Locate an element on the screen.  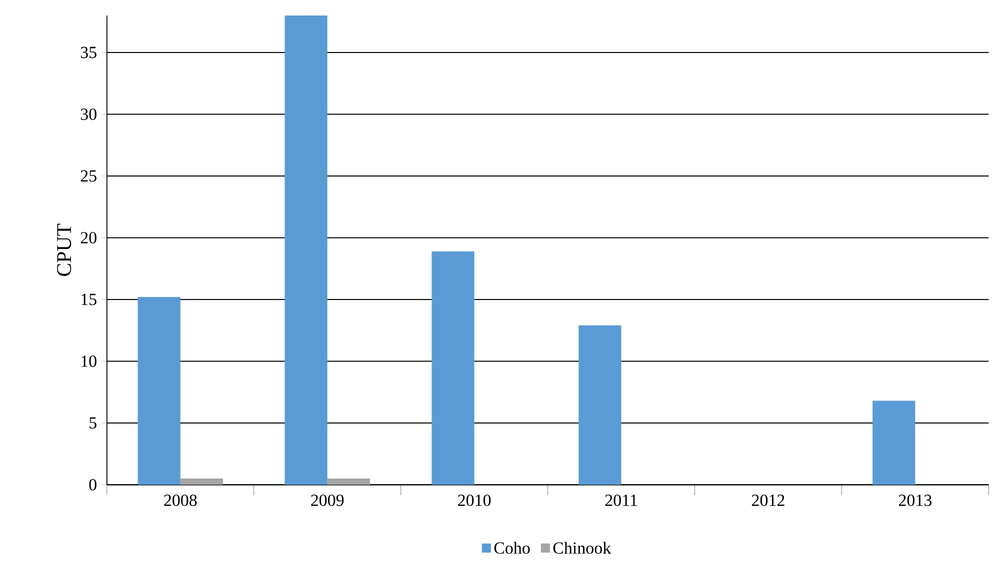
y-tick-label: 5 is located at coordinates (93, 423).